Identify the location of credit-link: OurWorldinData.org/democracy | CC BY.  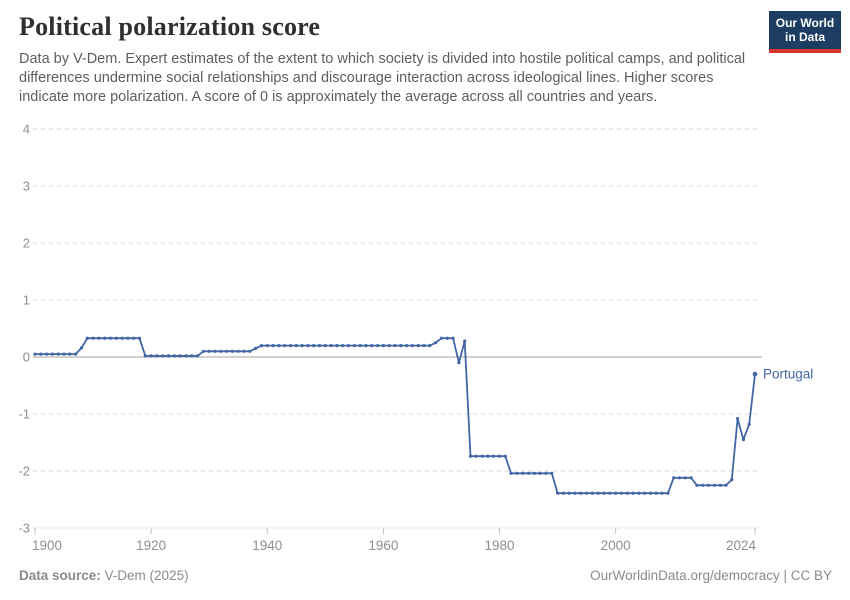
(711, 575).